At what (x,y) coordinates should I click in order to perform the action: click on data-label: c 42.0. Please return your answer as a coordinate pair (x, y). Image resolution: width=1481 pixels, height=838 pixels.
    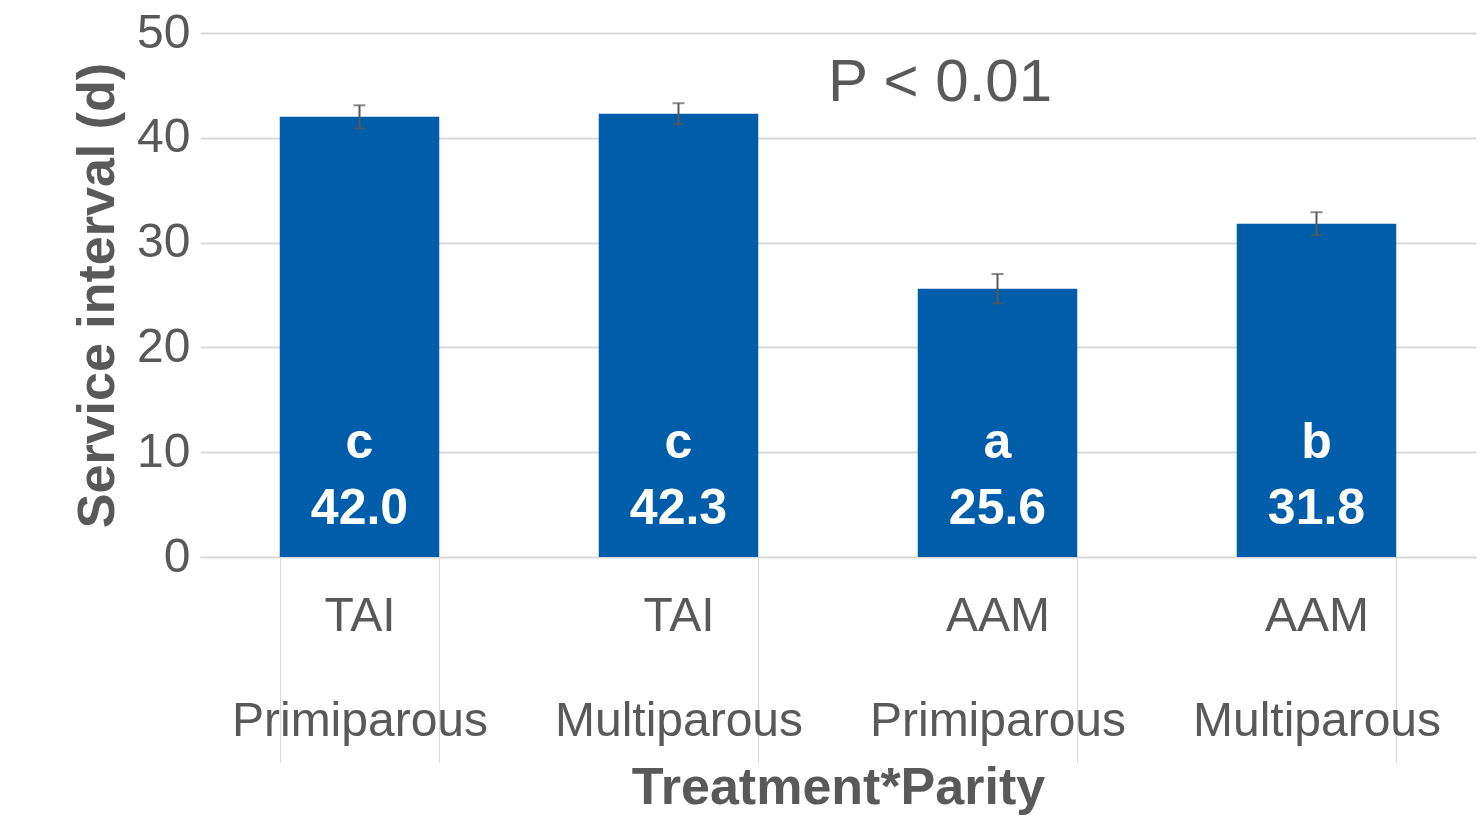
    Looking at the image, I should click on (359, 474).